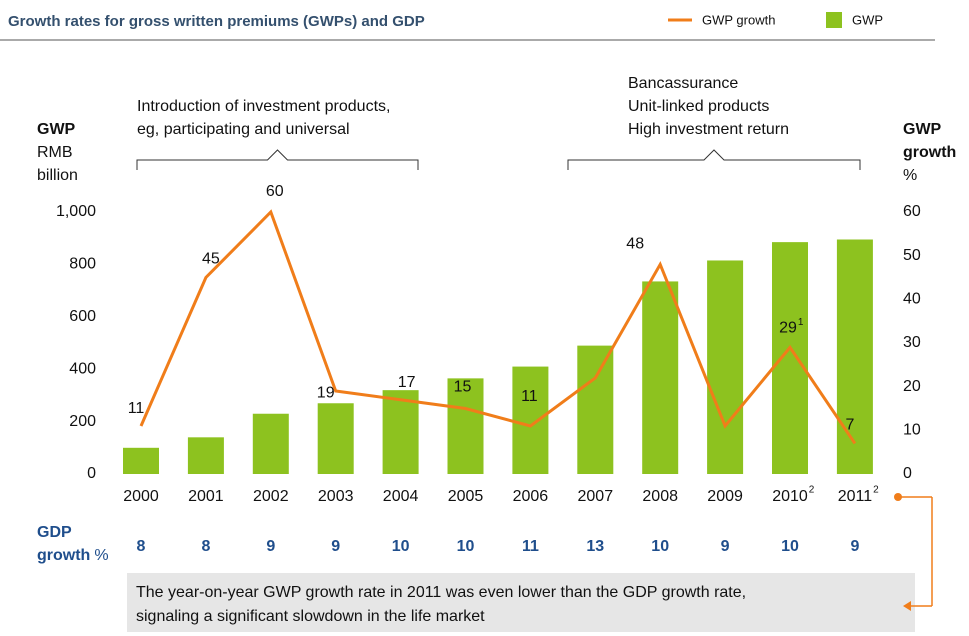 Image resolution: width=969 pixels, height=636 pixels. What do you see at coordinates (101, 555) in the screenshot?
I see `gdp-unit: %` at bounding box center [101, 555].